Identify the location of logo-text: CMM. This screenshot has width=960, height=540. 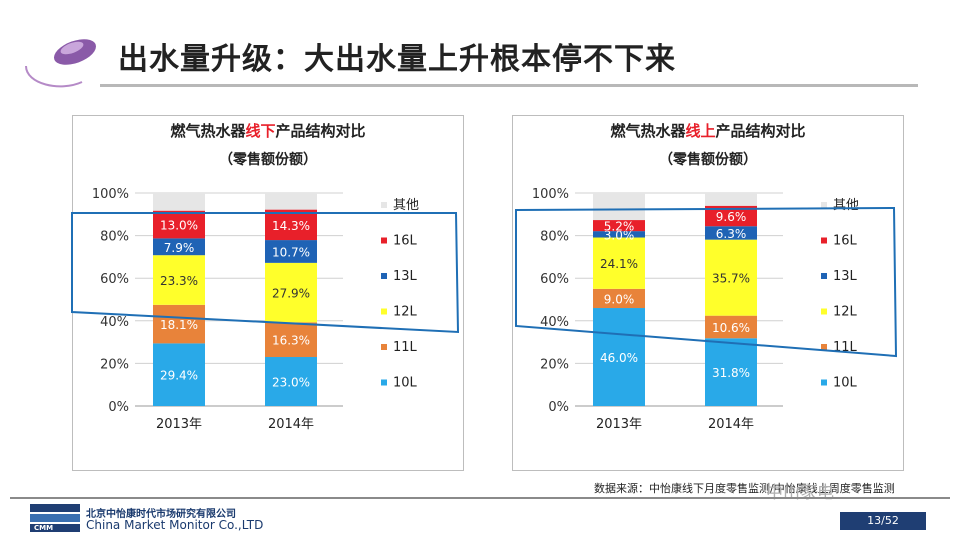
(43, 528).